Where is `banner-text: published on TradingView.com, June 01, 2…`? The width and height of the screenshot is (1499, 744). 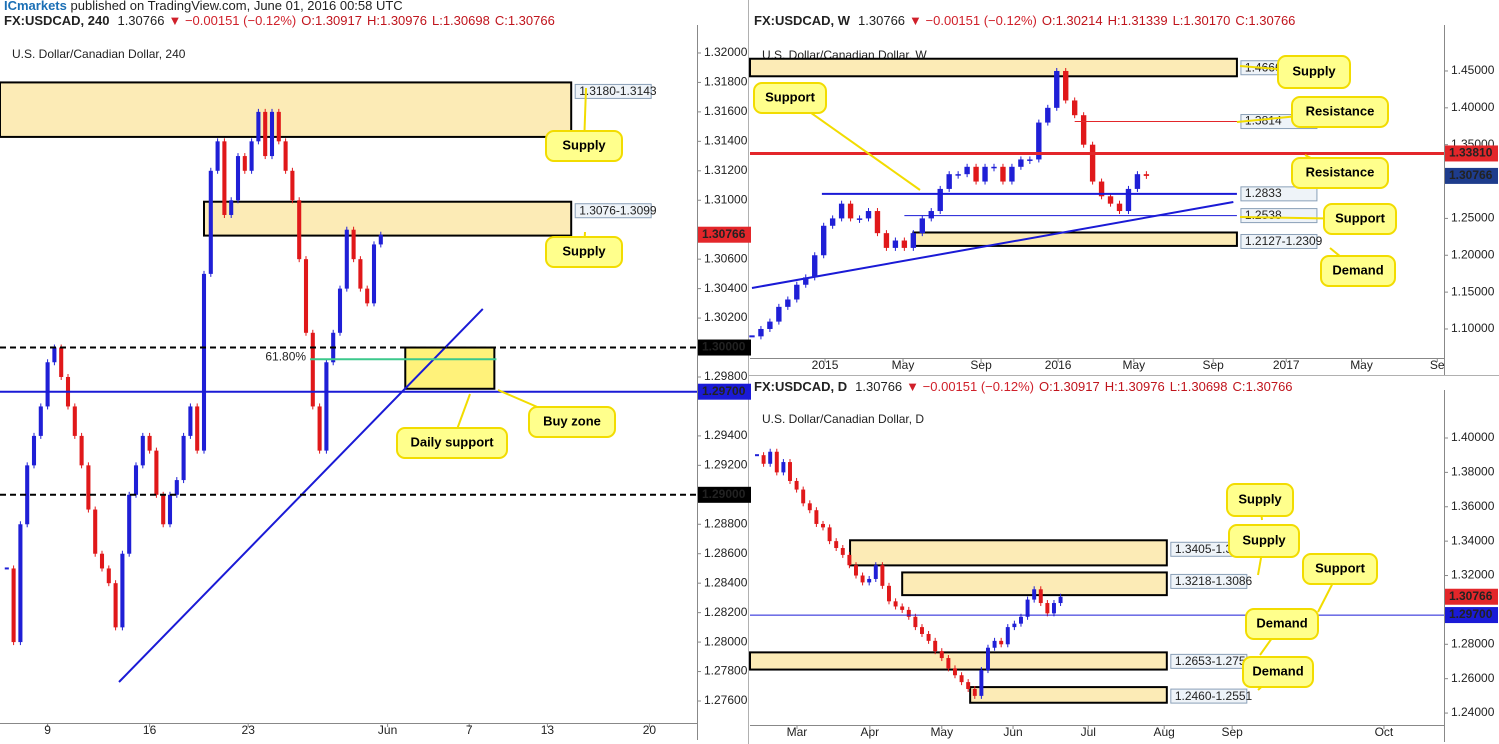
banner-text: published on TradingView.com, June 01, 2… is located at coordinates (237, 6).